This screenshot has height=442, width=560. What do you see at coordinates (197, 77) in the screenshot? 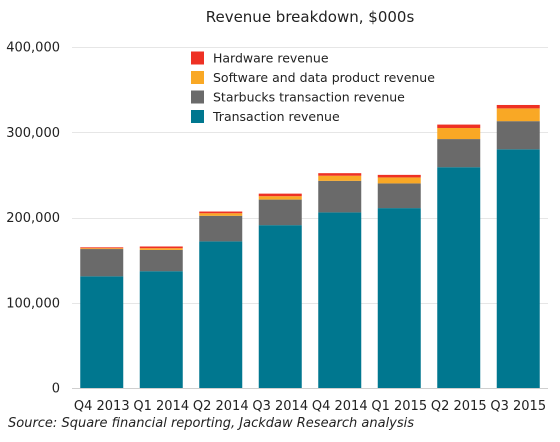
I see `legend-swatch-software-and-data-product-revenue` at bounding box center [197, 77].